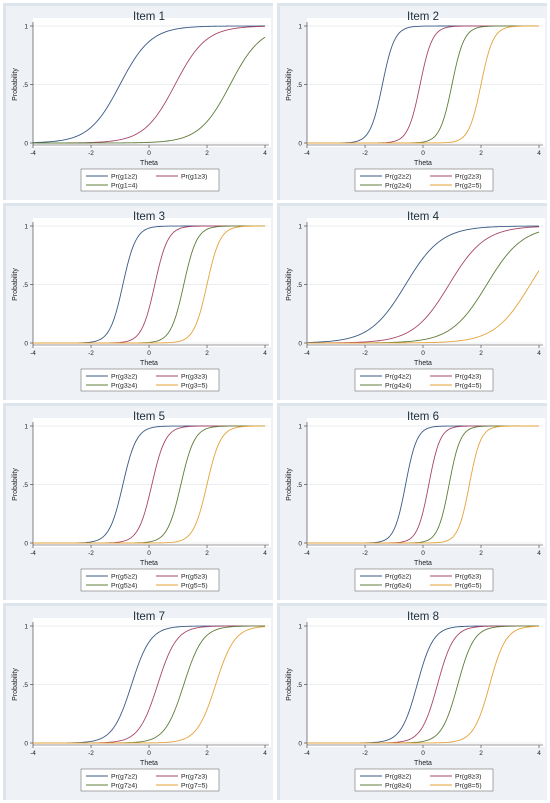 The image size is (550, 803). I want to click on legend-label: Pr(g3≥2), so click(124, 376).